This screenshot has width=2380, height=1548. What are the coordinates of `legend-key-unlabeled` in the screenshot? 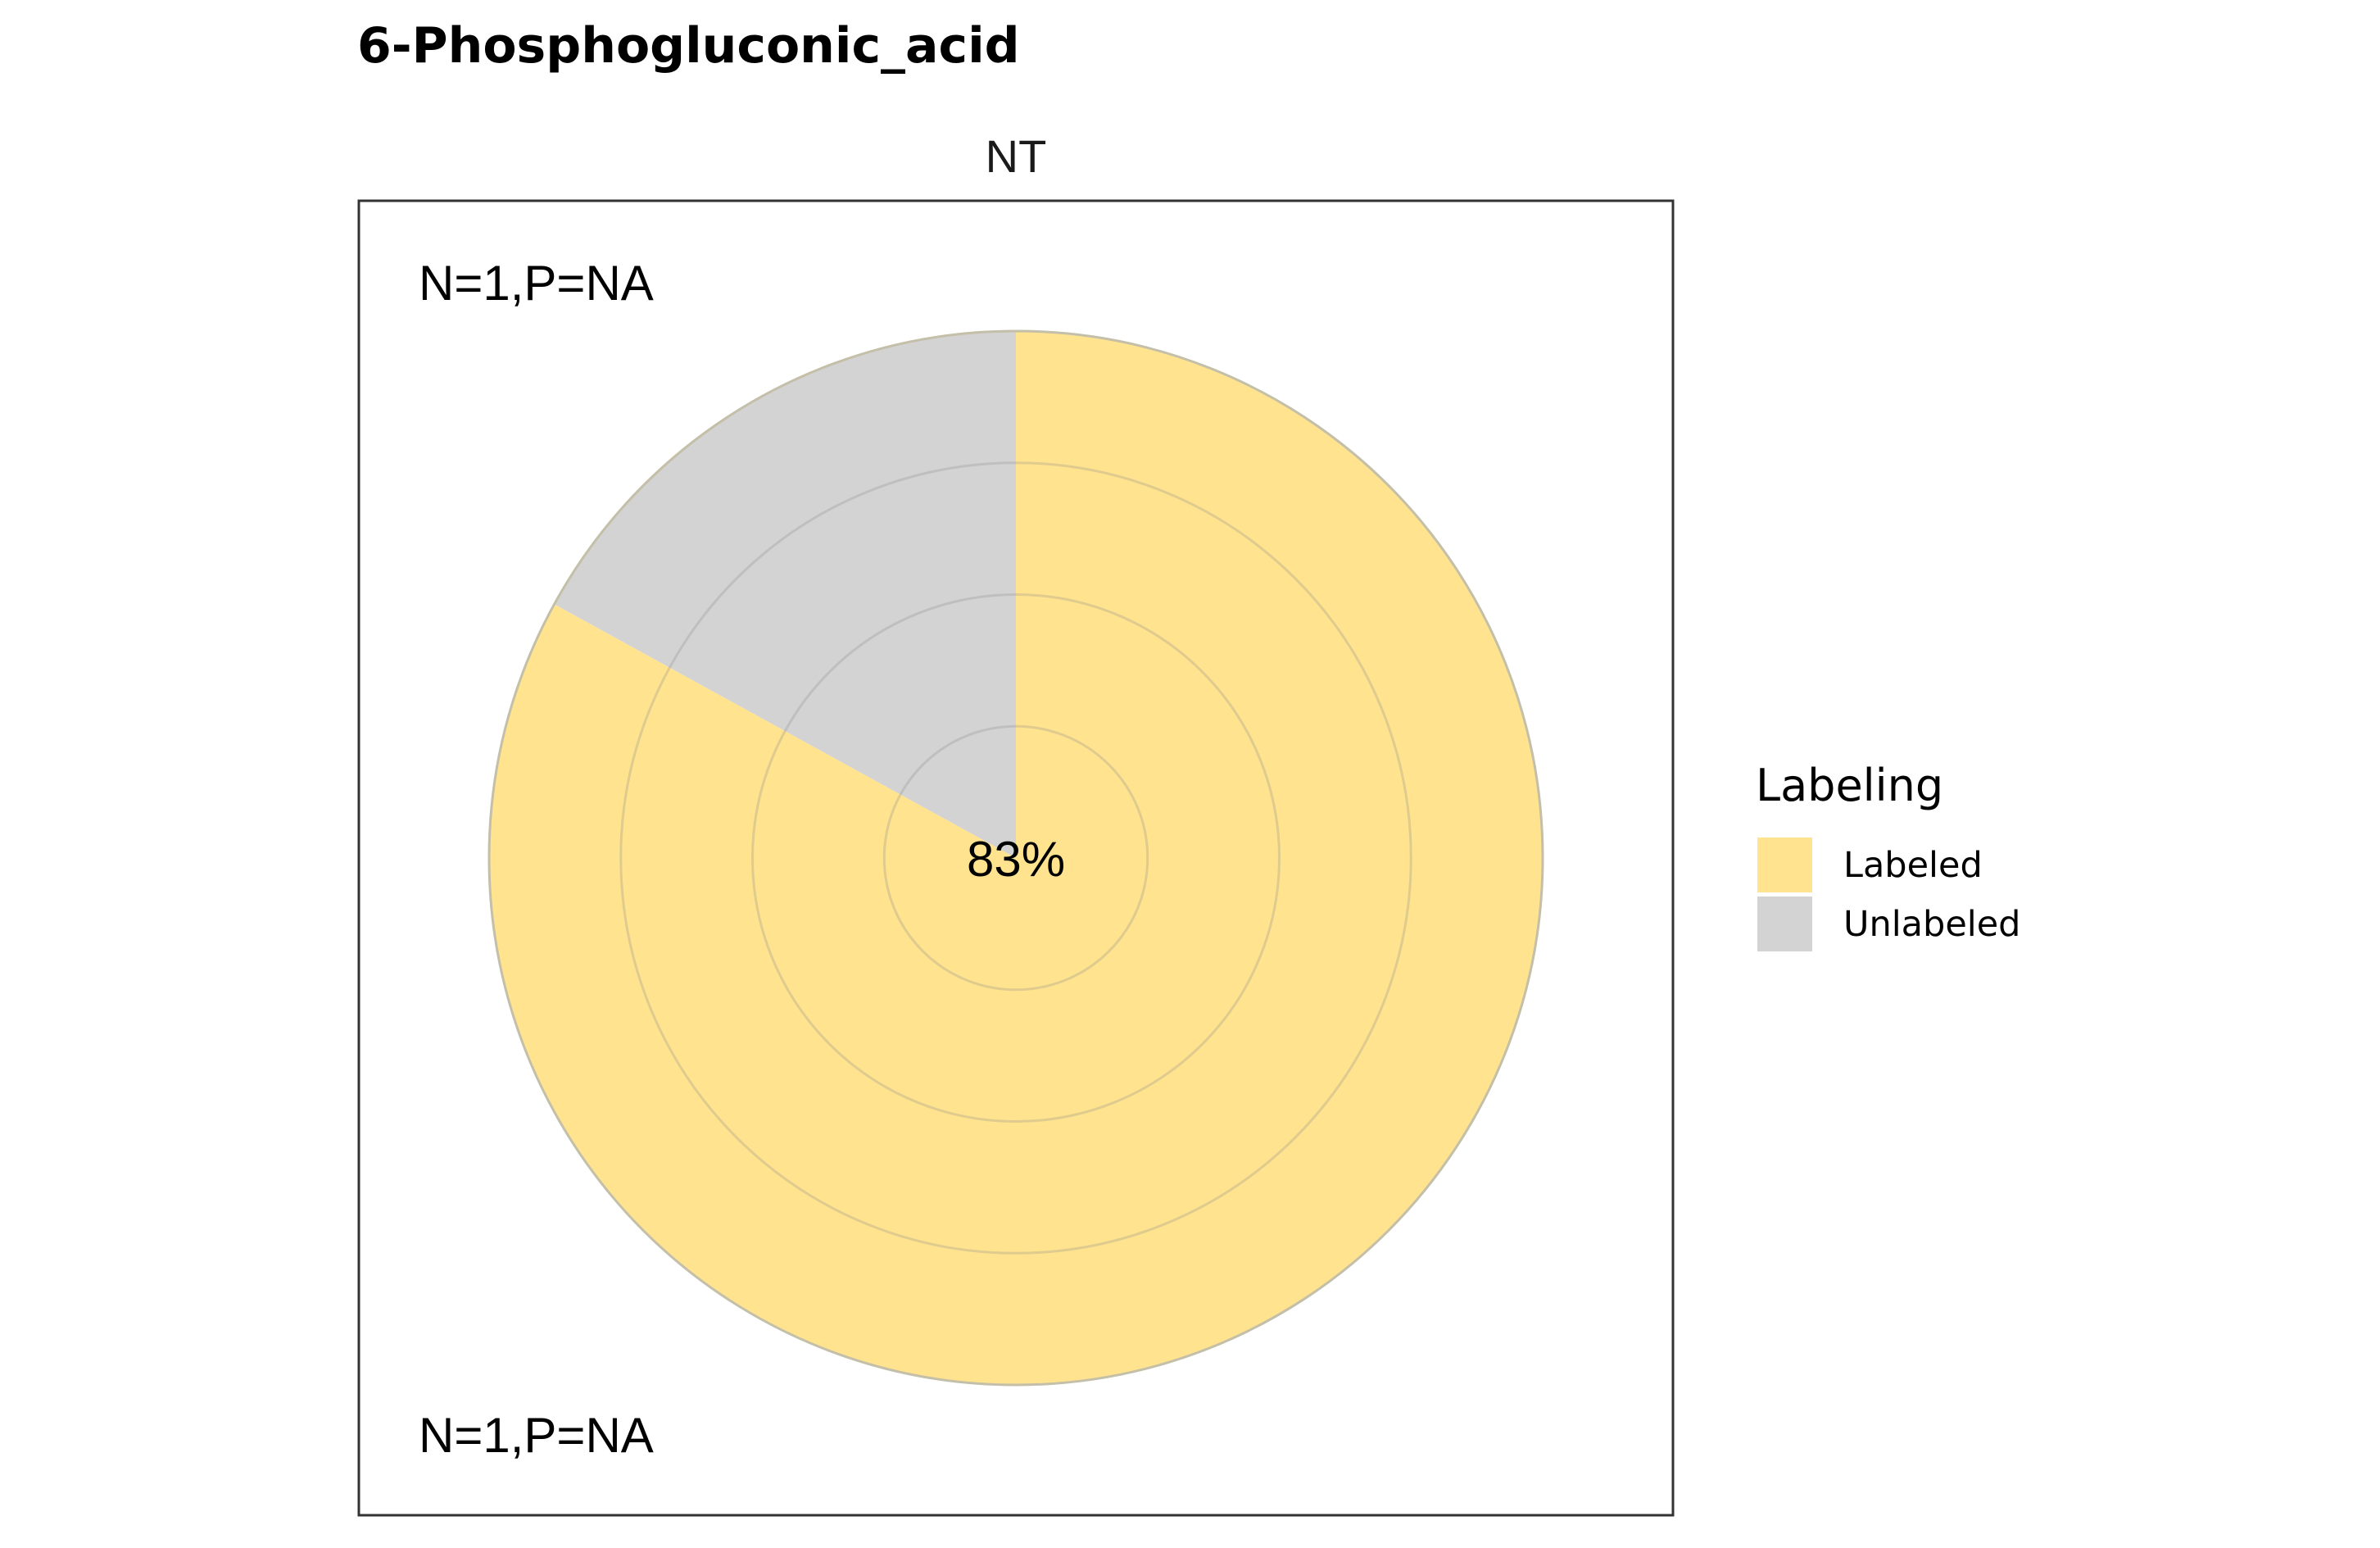 It's located at (1785, 924).